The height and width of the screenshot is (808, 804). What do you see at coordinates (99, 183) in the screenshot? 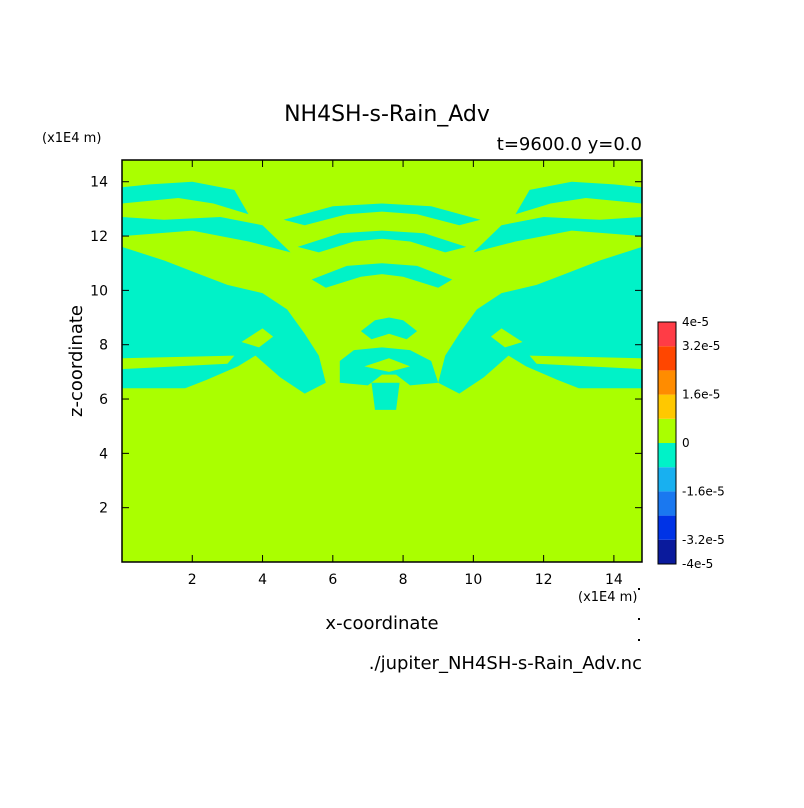
I see `y-tick-label: 14` at bounding box center [99, 183].